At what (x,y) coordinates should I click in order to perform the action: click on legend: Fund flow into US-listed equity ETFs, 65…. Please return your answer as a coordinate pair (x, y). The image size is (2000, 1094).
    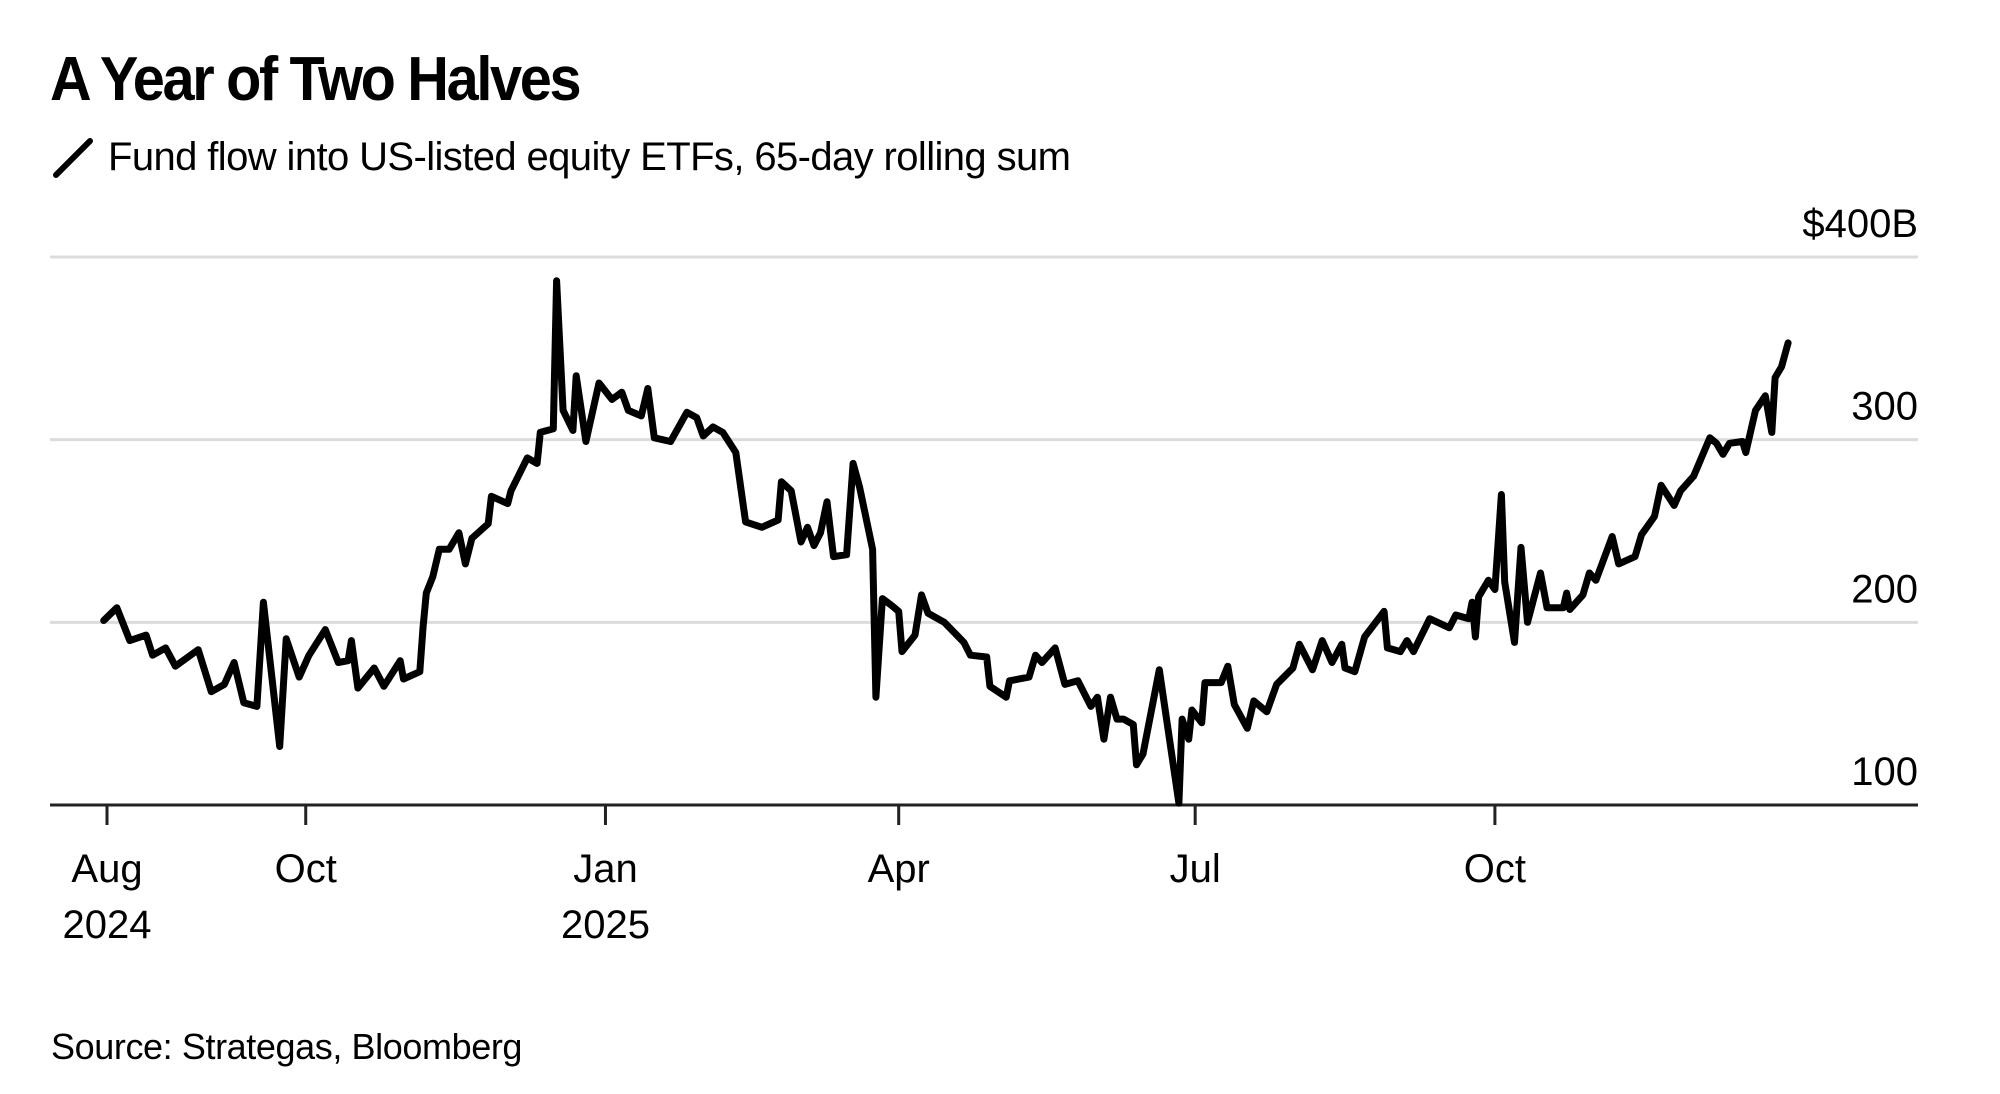
    Looking at the image, I should click on (561, 157).